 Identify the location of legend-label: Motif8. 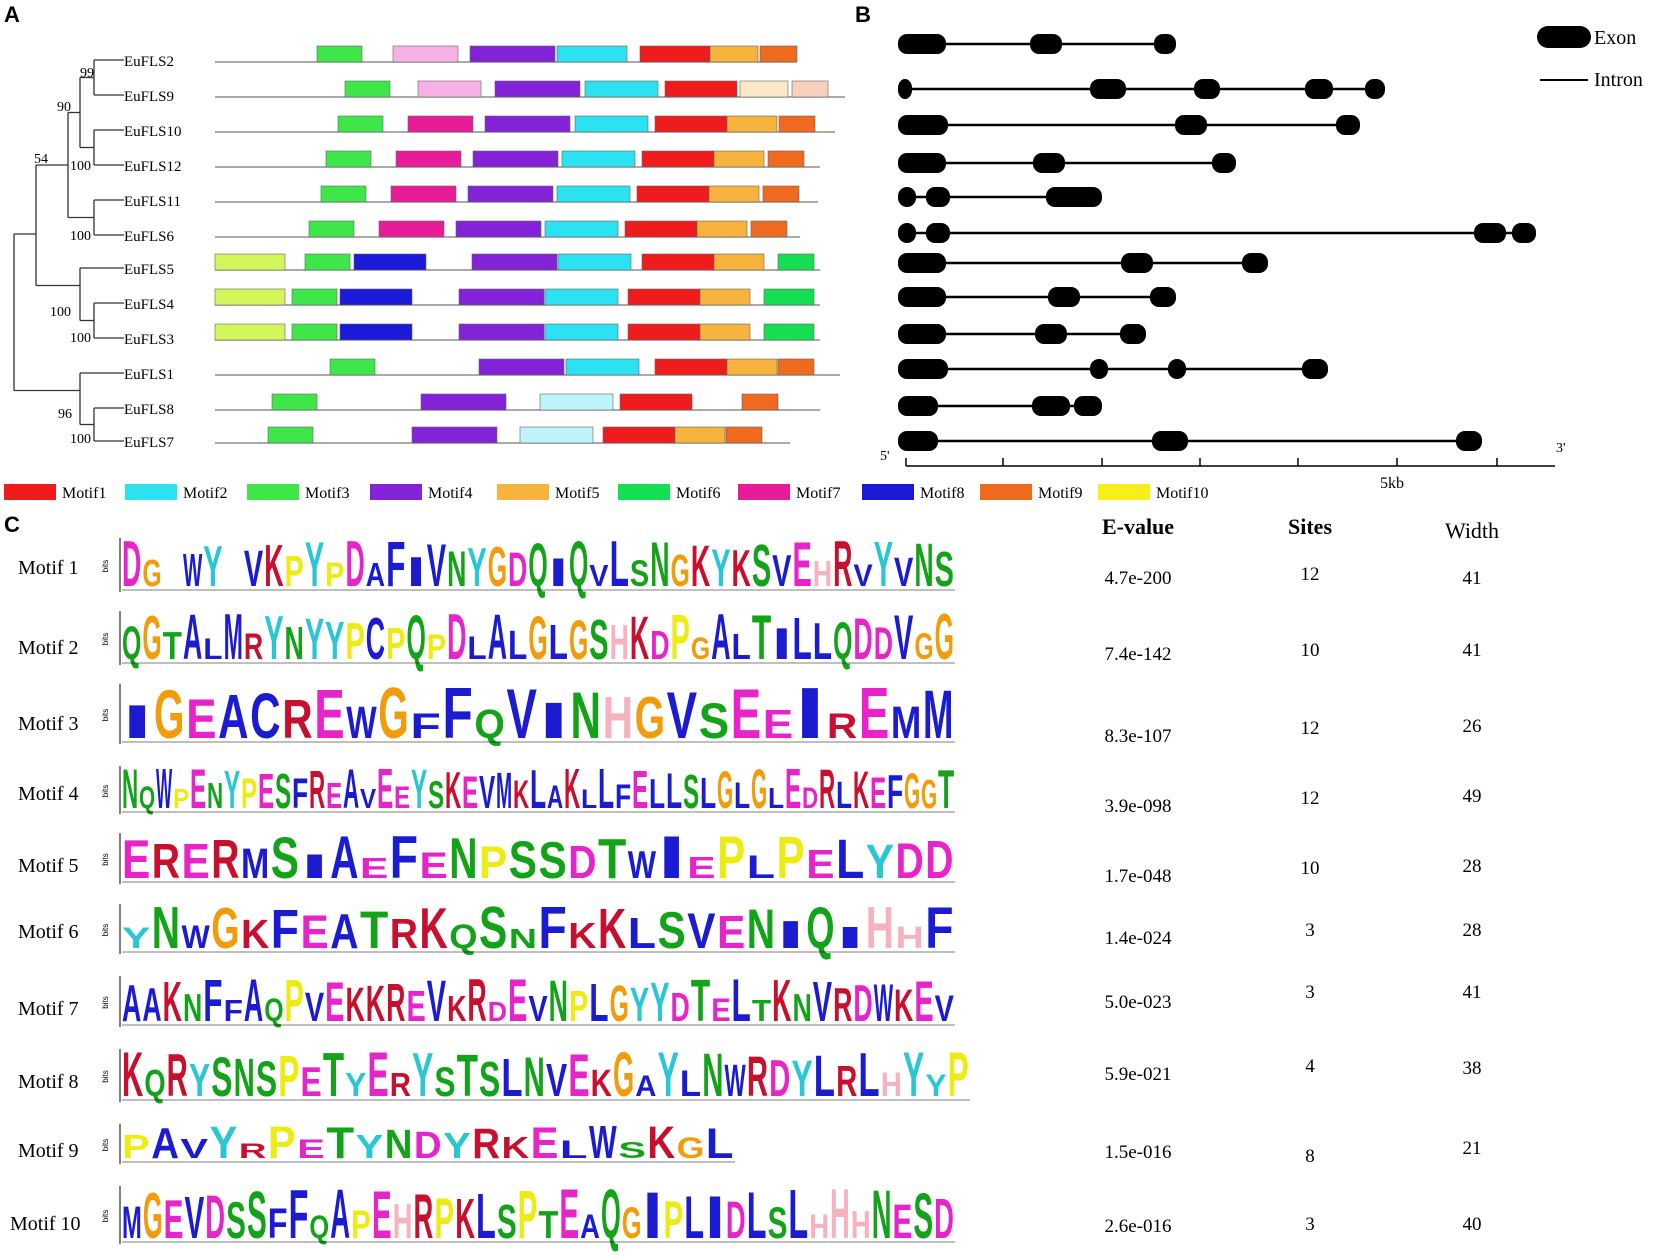
(942, 493).